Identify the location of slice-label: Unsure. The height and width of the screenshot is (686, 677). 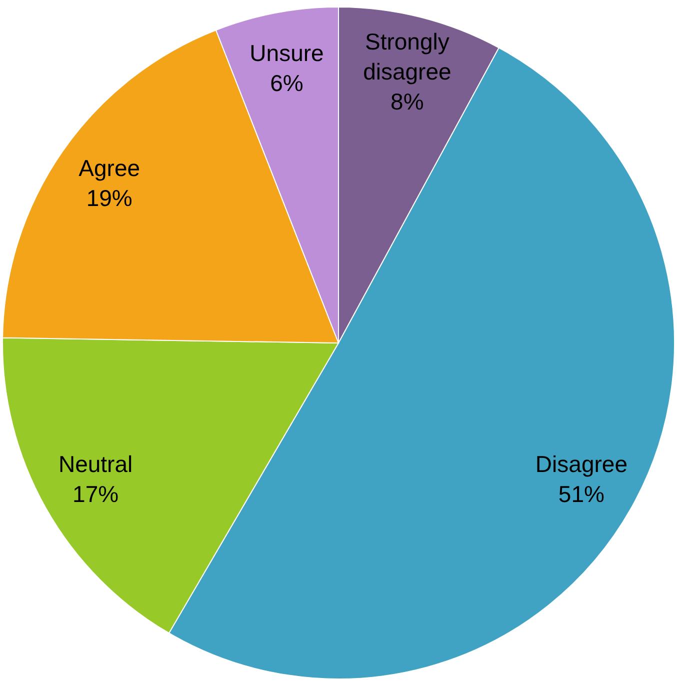
(287, 53).